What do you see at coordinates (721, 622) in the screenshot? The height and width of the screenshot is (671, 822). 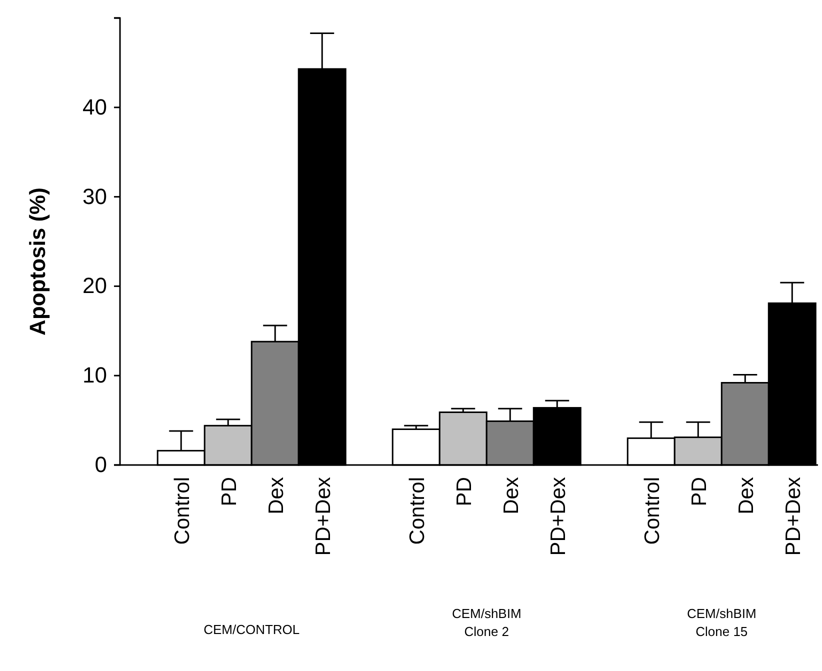 I see `text: CEM/shBIM Clone 15` at bounding box center [721, 622].